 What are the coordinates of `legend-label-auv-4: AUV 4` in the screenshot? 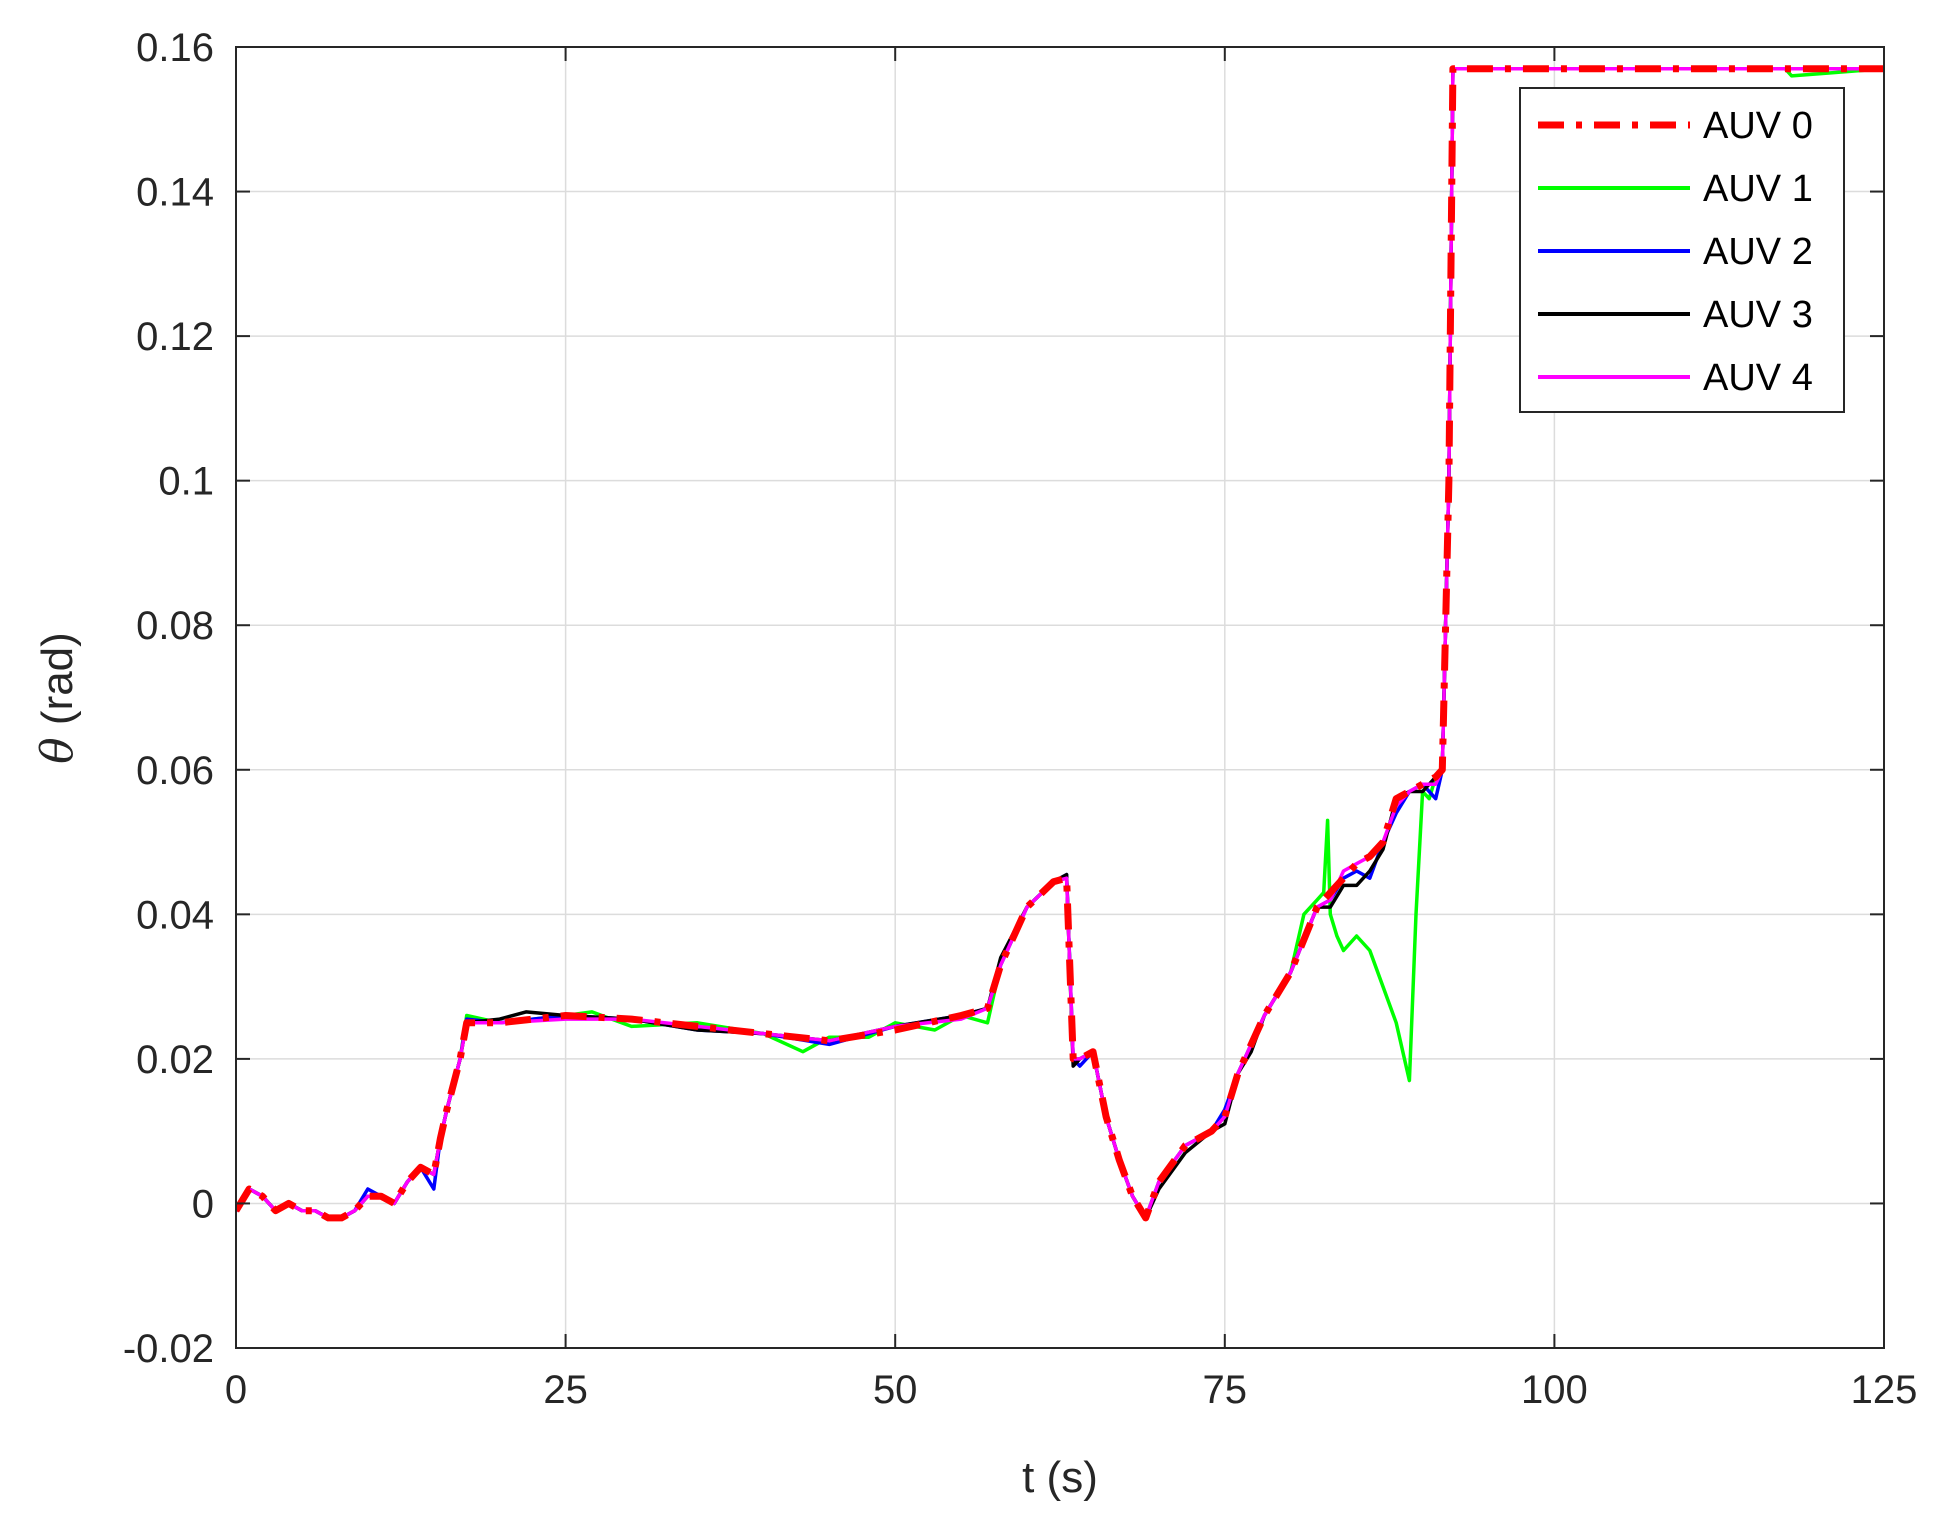 It's located at (1758, 378).